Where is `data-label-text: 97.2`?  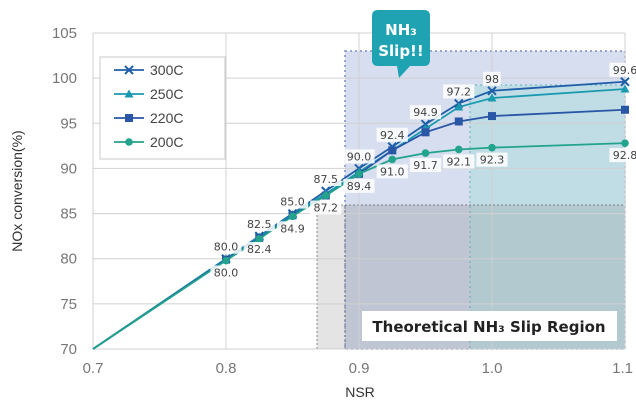 data-label-text: 97.2 is located at coordinates (459, 91).